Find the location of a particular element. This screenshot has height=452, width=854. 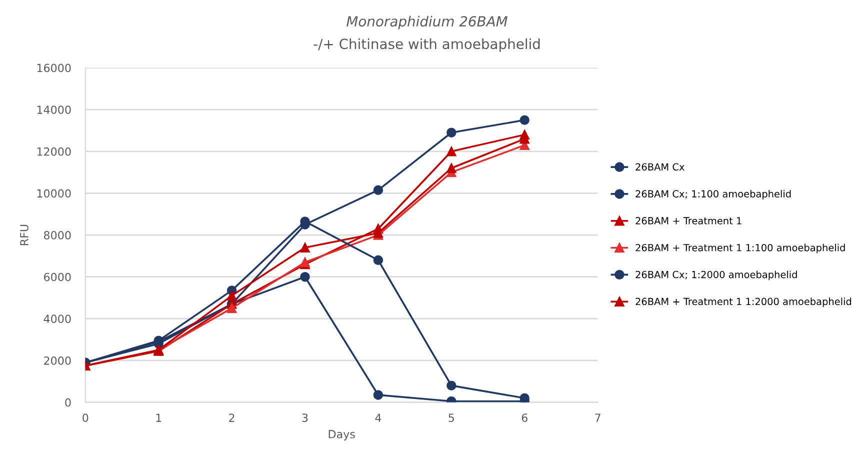

x-tick-label: 2 is located at coordinates (231, 418).